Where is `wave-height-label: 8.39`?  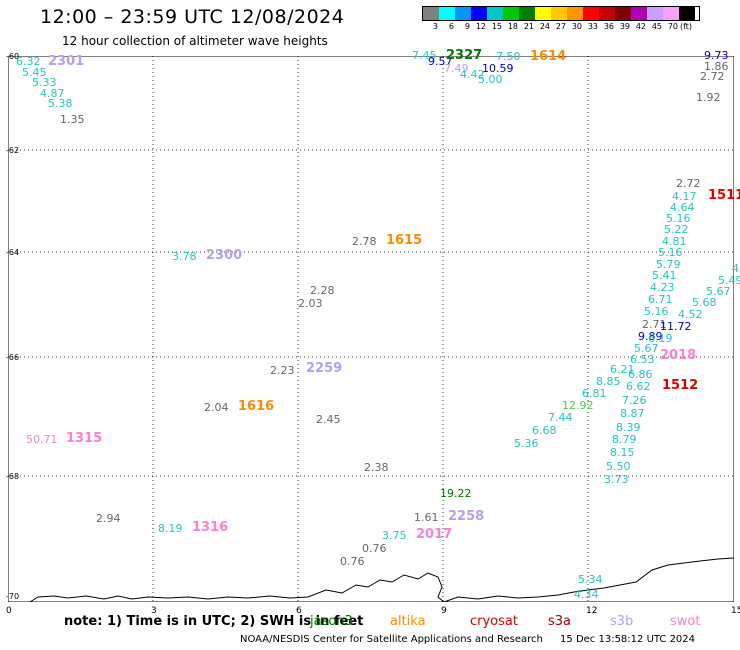
wave-height-label: 8.39 is located at coordinates (628, 427).